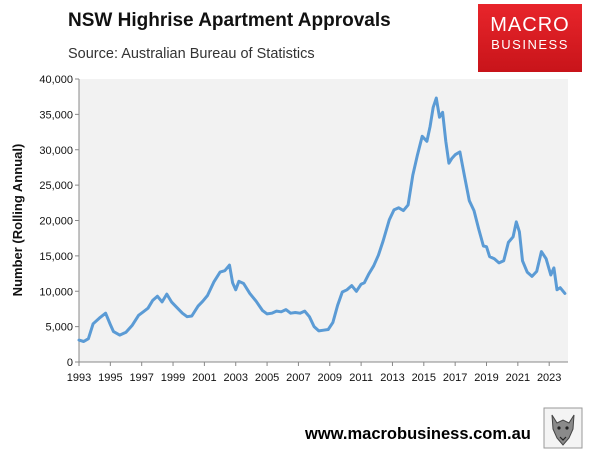 This screenshot has width=592, height=453. I want to click on y-tick-label: 25,000, so click(56, 186).